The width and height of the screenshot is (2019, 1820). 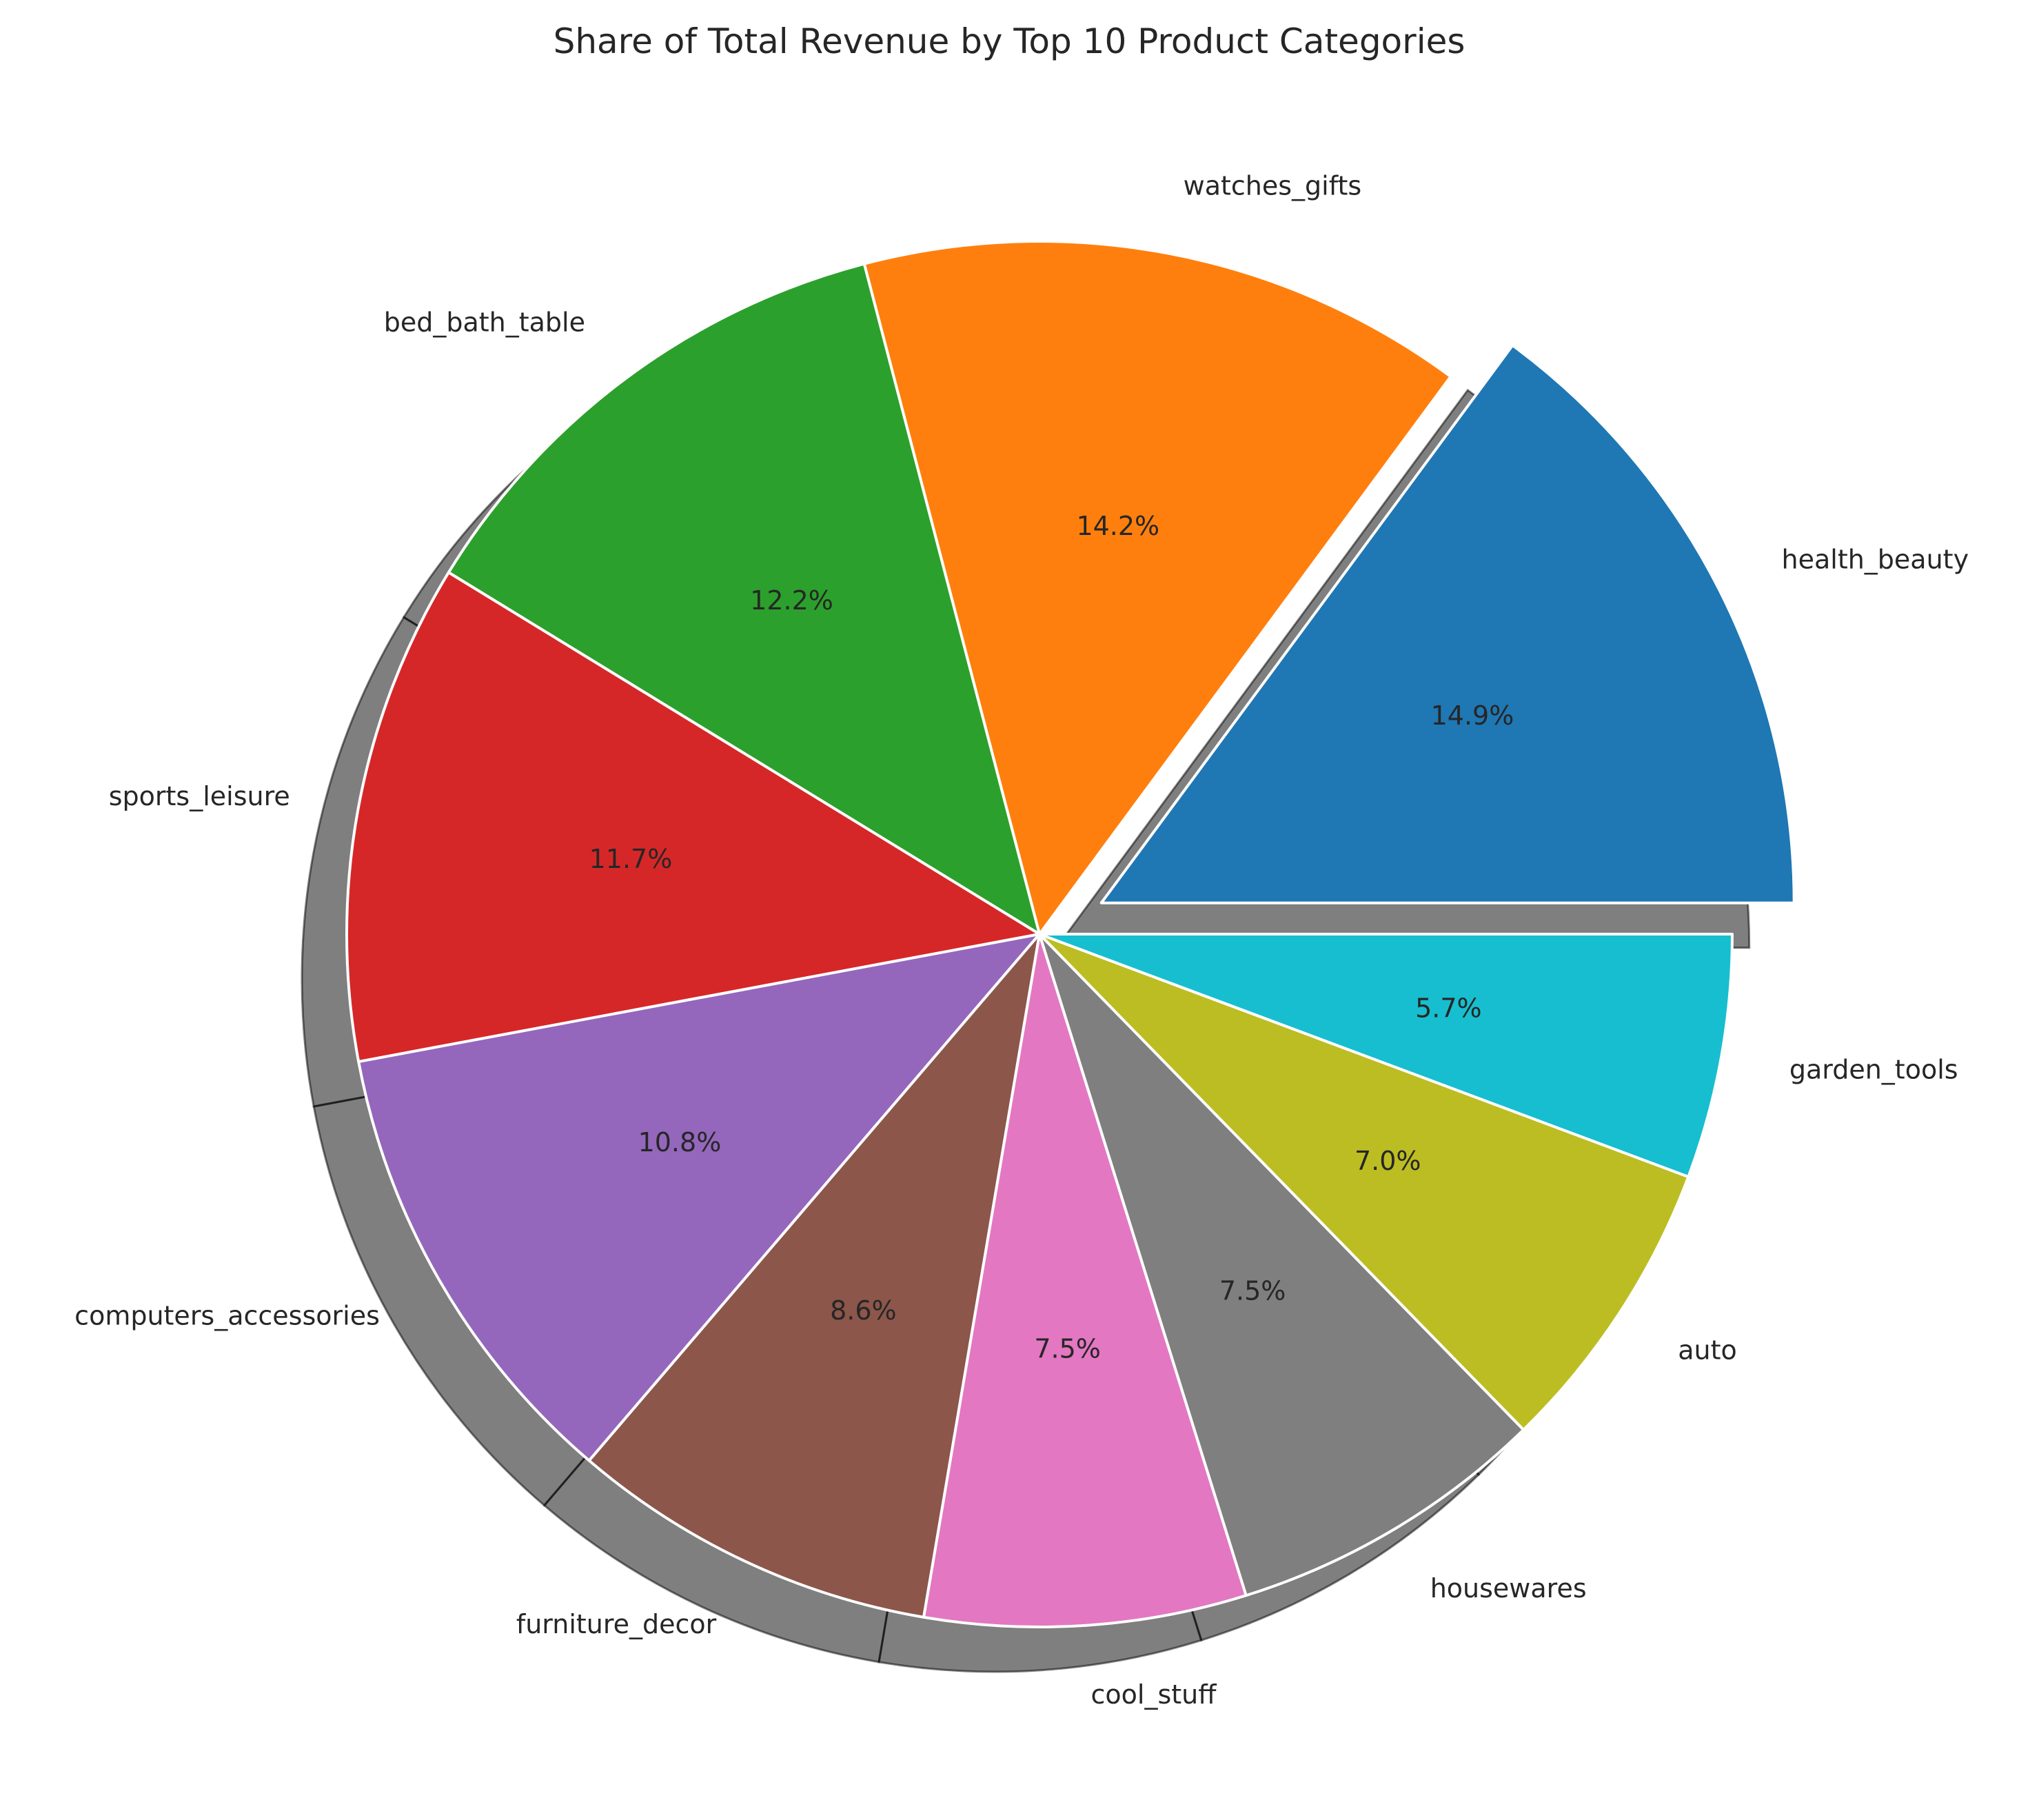 I want to click on slice-sports-leisure, so click(x=693, y=818).